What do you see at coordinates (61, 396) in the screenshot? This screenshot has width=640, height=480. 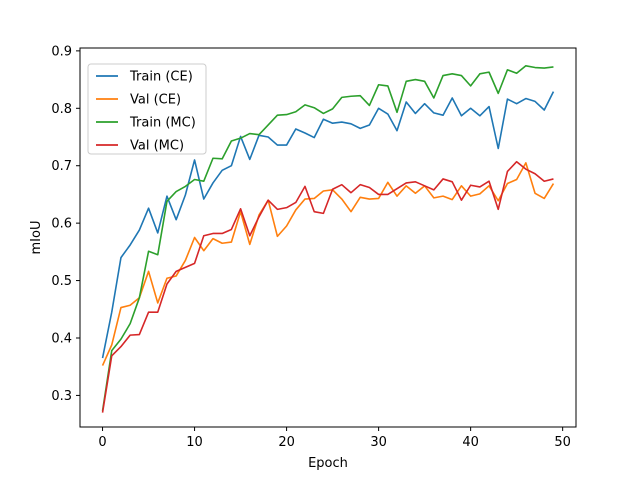 I see `y-tick-label: 0.3` at bounding box center [61, 396].